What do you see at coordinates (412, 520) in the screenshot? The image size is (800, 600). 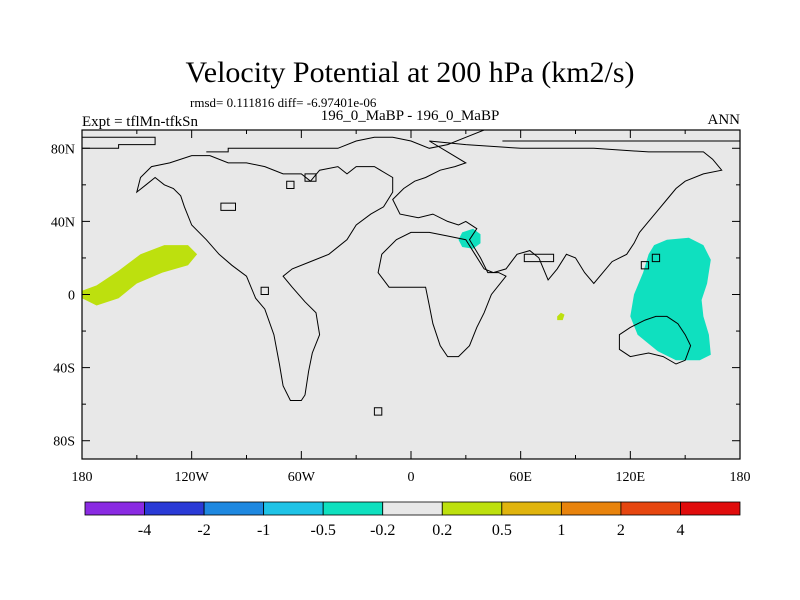 I see `colorbar: -4 -2 -1 -0.5 -0.2 0.2 0.5 1 2 4` at bounding box center [412, 520].